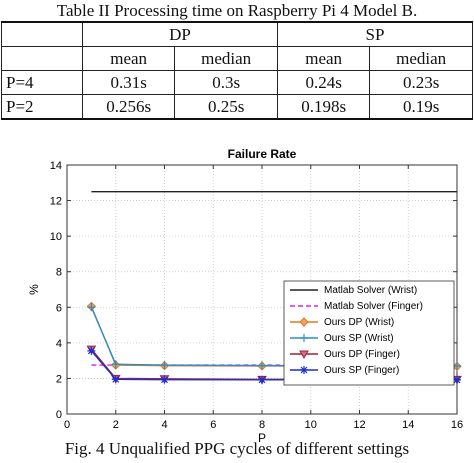  What do you see at coordinates (457, 425) in the screenshot?
I see `x-tick-label: 16` at bounding box center [457, 425].